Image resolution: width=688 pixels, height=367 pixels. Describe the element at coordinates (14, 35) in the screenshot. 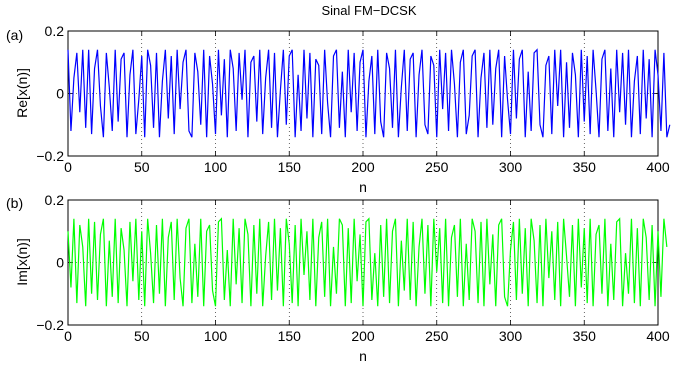

I see `panel-label-a: (a)` at that location.